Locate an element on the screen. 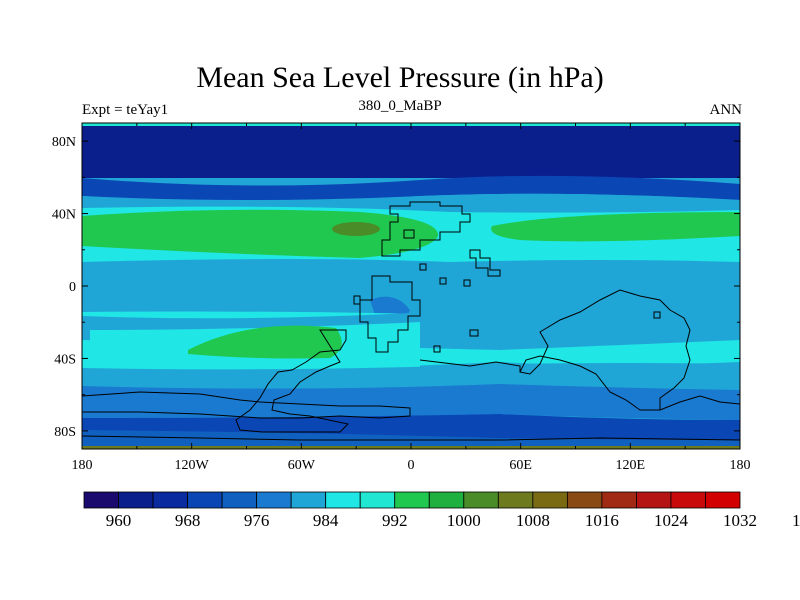 The height and width of the screenshot is (600, 800). south-atlantic-high is located at coordinates (265, 342).